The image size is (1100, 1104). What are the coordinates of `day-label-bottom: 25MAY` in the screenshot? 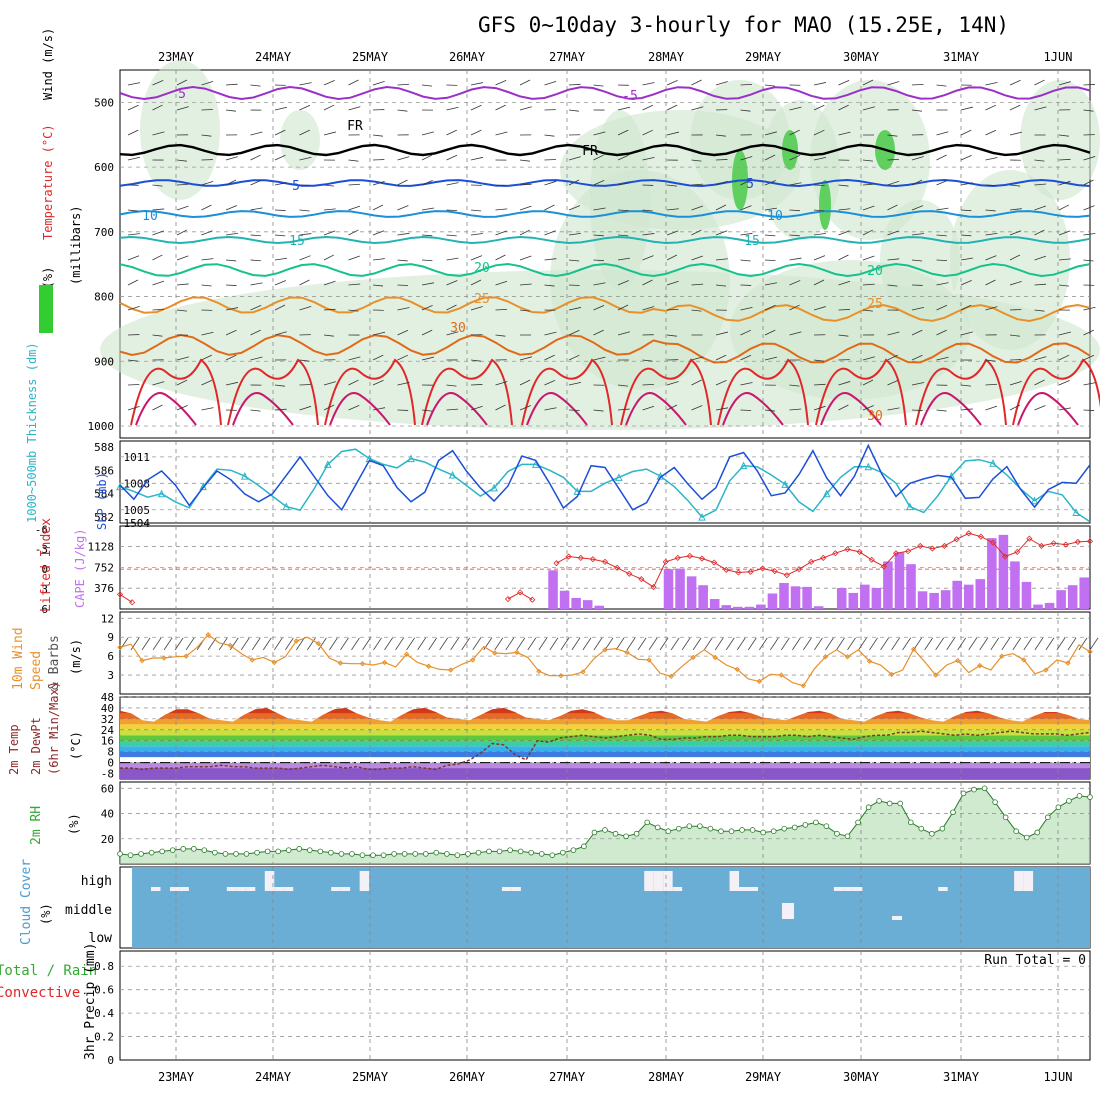 It's located at (370, 1077).